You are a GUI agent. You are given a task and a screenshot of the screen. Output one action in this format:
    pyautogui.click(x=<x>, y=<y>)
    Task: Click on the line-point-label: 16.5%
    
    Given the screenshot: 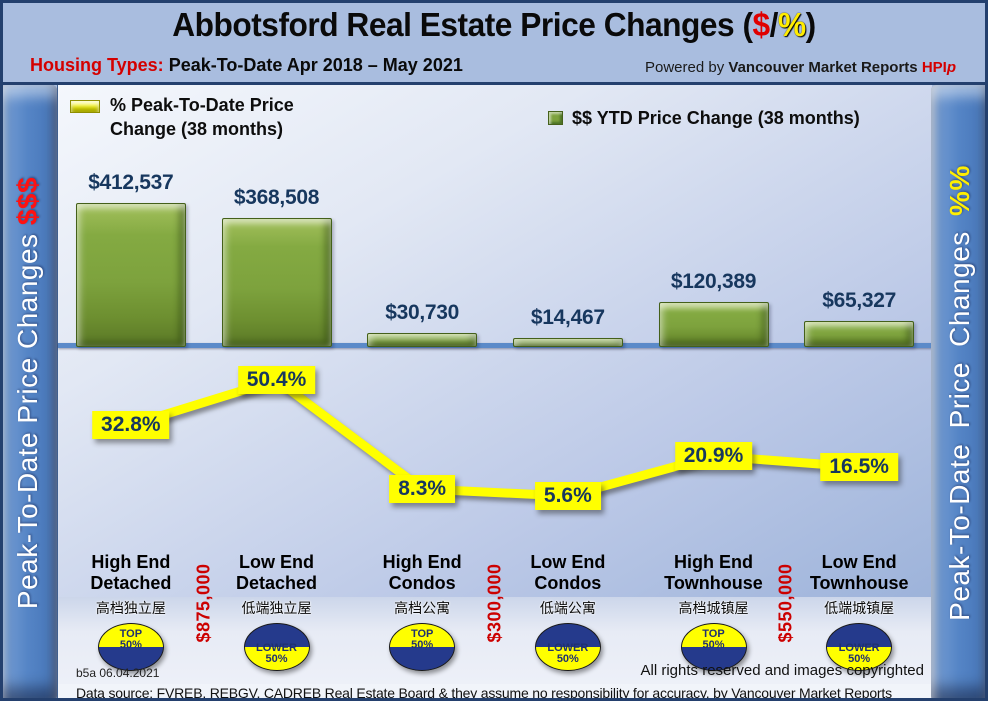 What is the action you would take?
    pyautogui.click(x=859, y=467)
    